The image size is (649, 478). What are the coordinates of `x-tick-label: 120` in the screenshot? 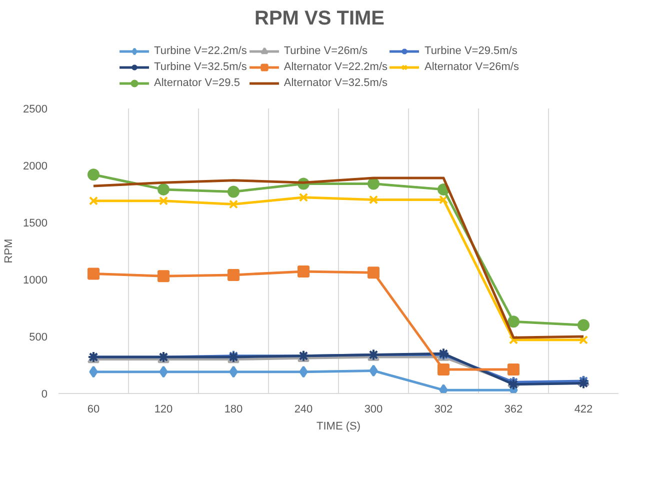 It's located at (163, 410).